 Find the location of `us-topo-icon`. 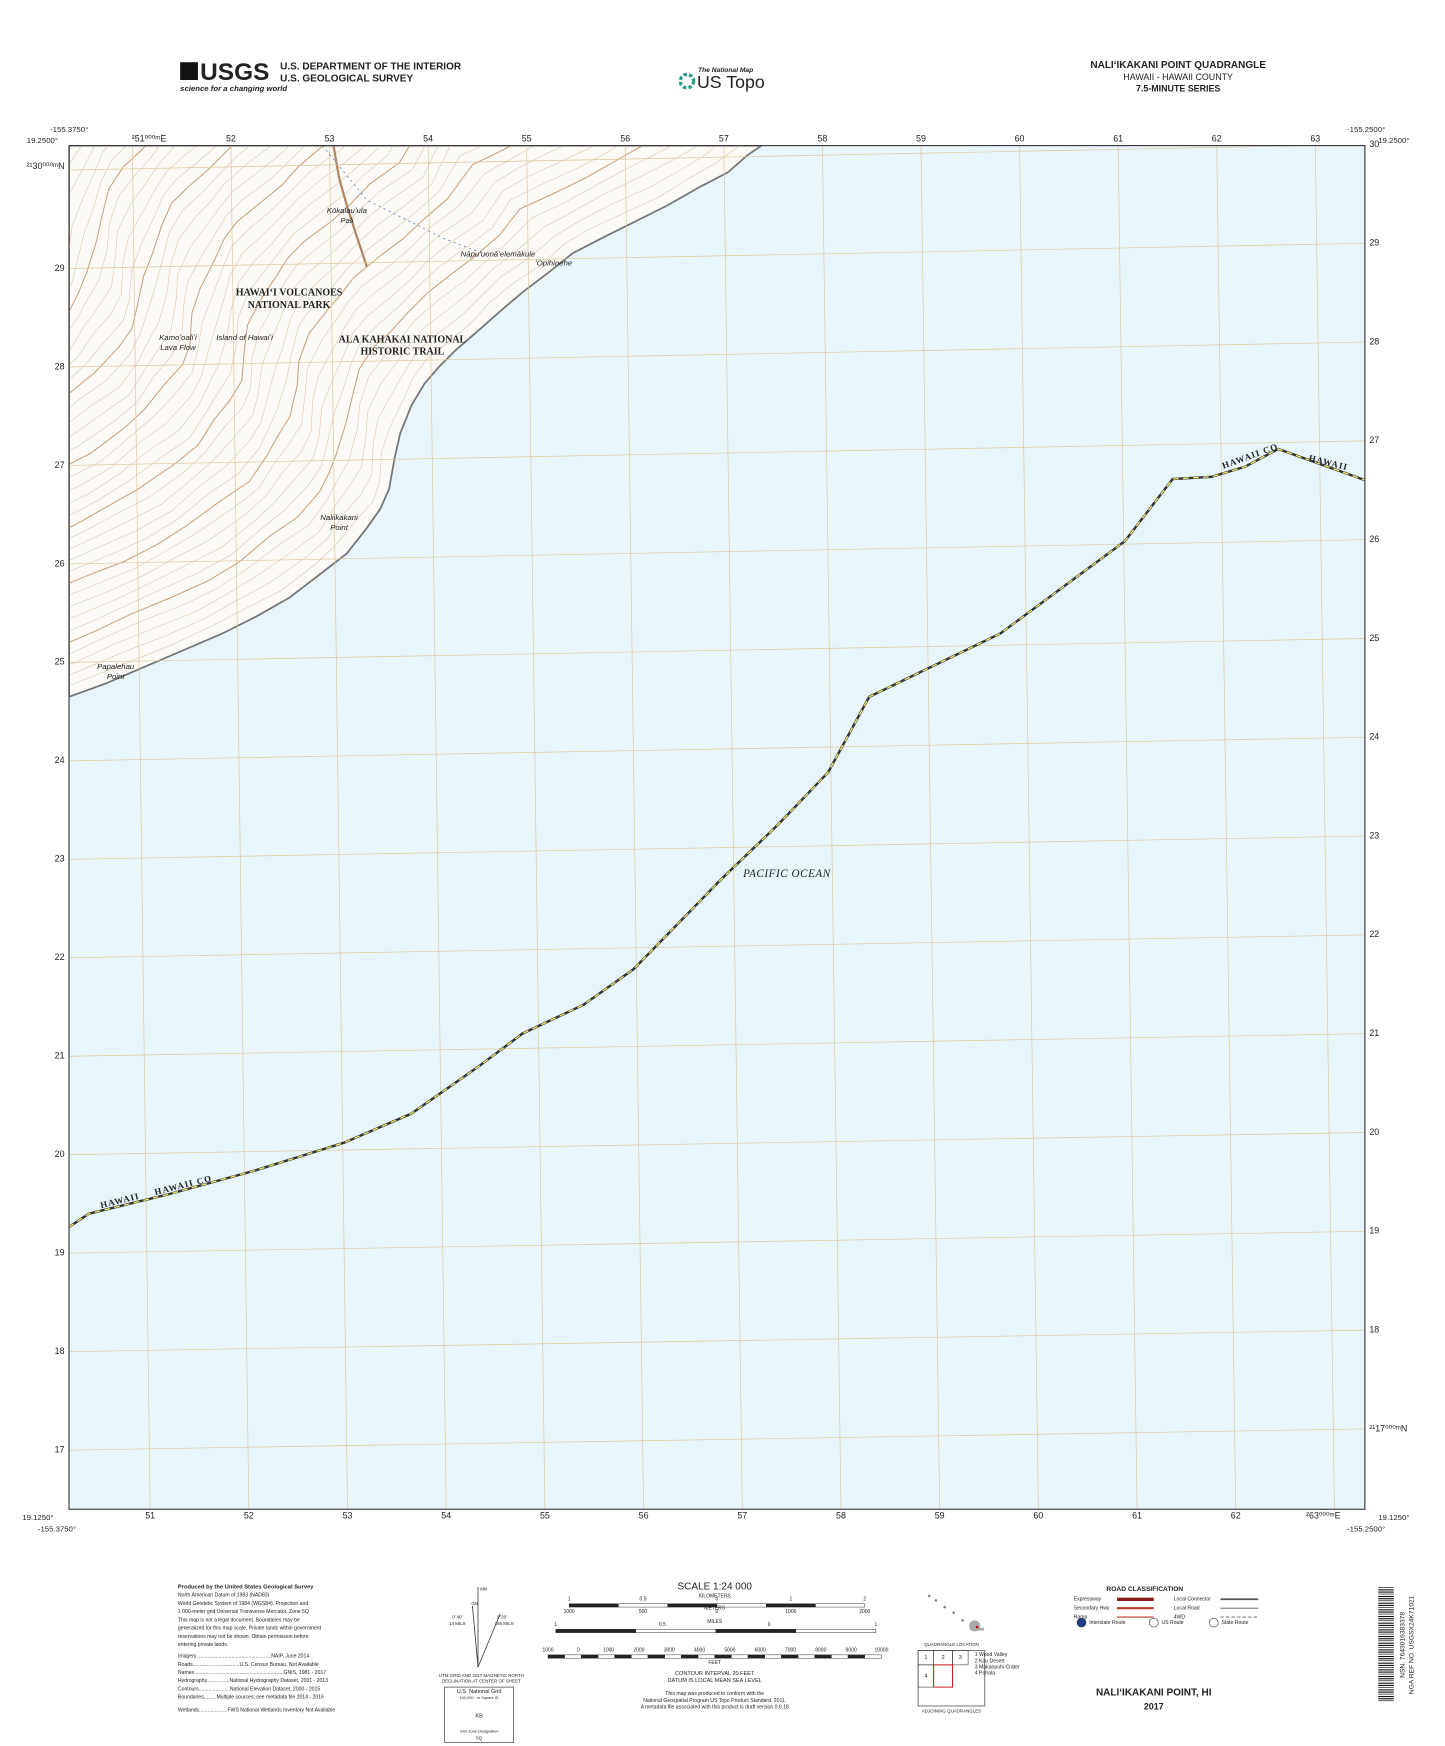

us-topo-icon is located at coordinates (687, 81).